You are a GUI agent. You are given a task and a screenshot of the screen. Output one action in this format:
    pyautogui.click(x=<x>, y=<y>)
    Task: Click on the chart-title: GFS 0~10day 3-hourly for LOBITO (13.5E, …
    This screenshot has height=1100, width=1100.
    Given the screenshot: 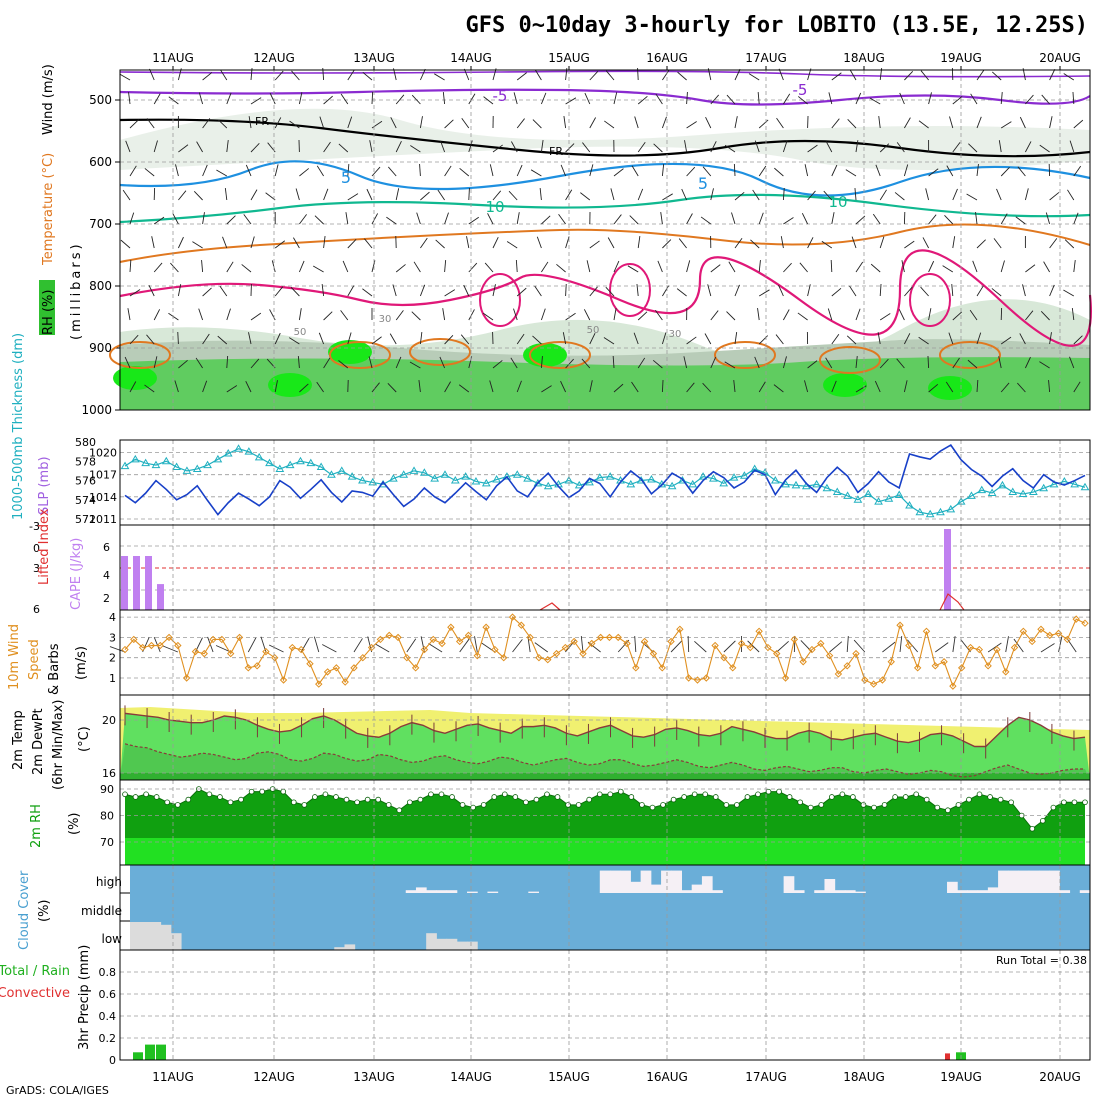 What is the action you would take?
    pyautogui.click(x=776, y=25)
    